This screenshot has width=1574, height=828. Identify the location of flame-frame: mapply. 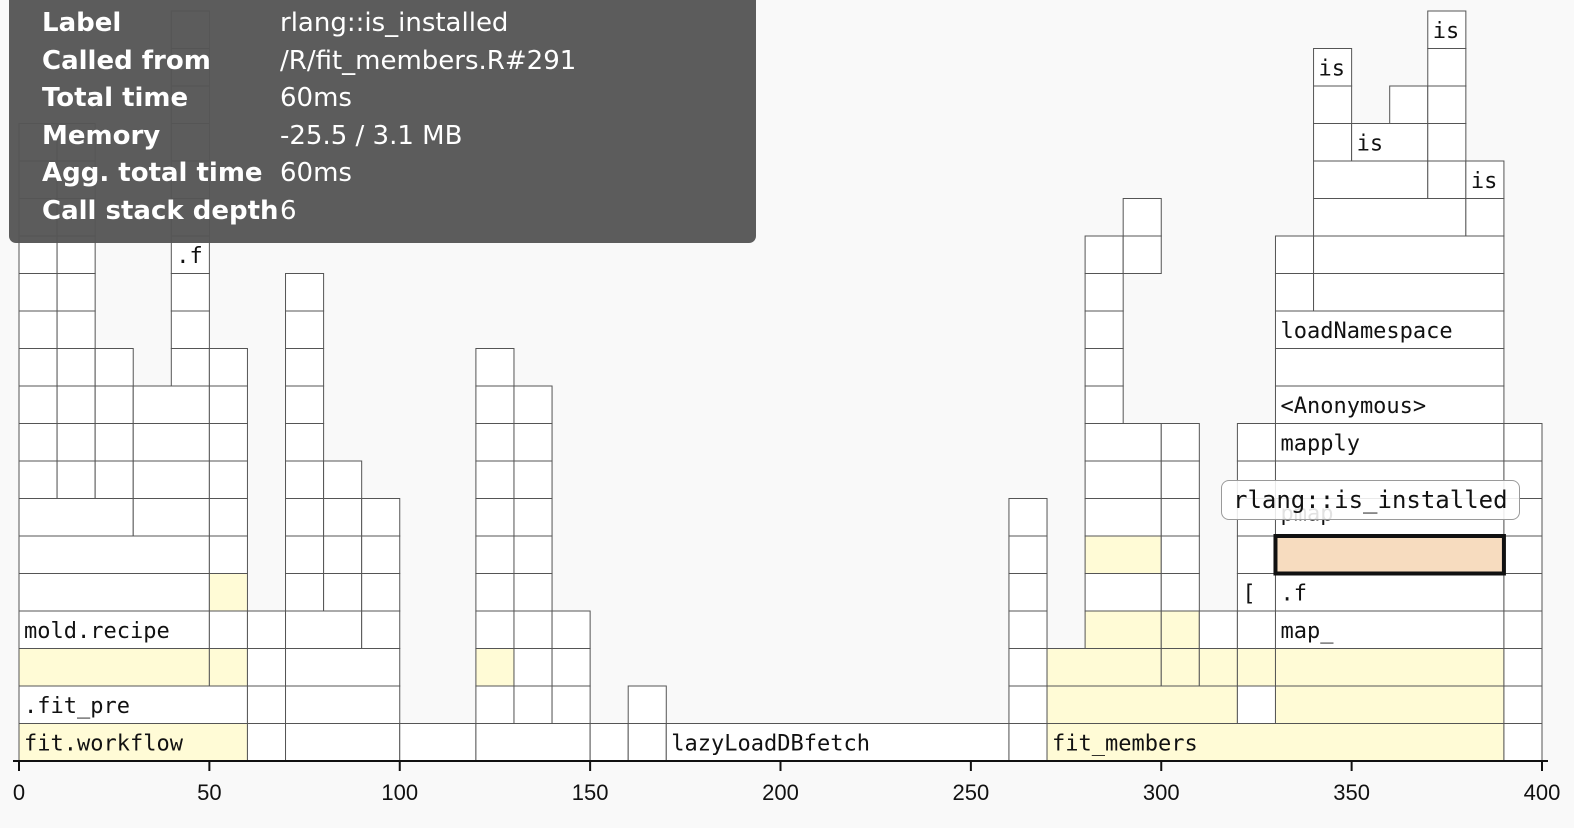
(1389, 442).